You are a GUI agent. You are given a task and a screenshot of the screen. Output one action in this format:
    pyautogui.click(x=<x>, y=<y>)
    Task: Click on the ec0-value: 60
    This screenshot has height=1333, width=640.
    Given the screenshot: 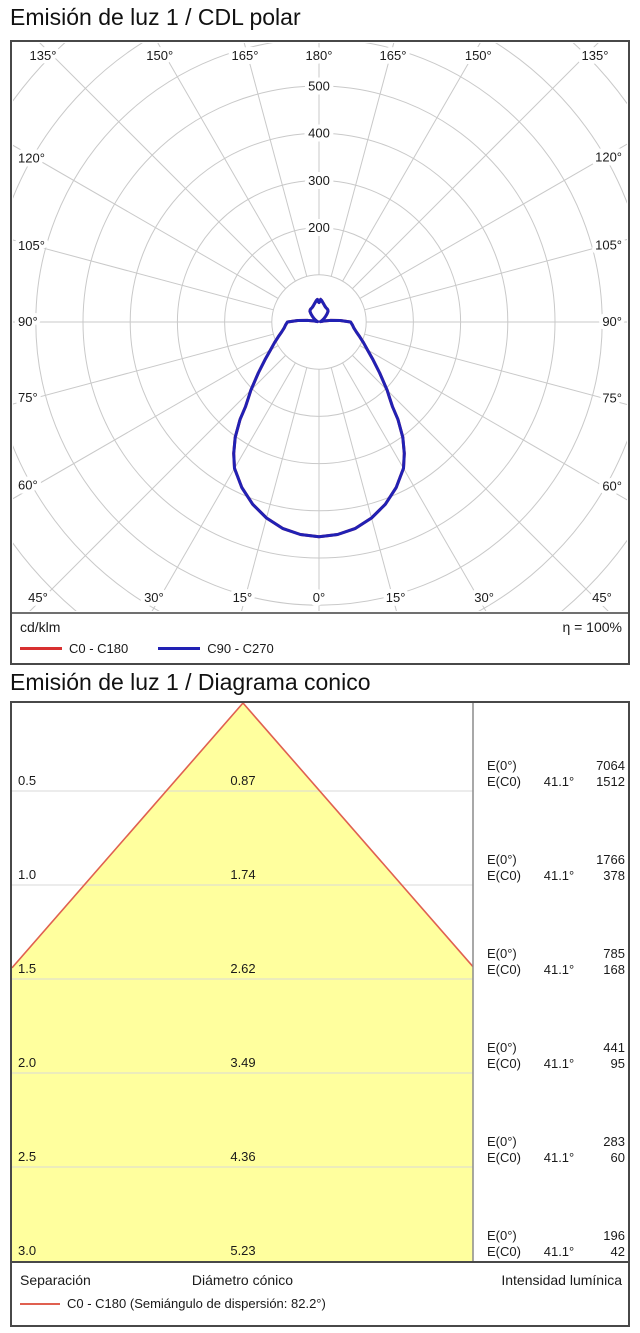 What is the action you would take?
    pyautogui.click(x=618, y=1157)
    